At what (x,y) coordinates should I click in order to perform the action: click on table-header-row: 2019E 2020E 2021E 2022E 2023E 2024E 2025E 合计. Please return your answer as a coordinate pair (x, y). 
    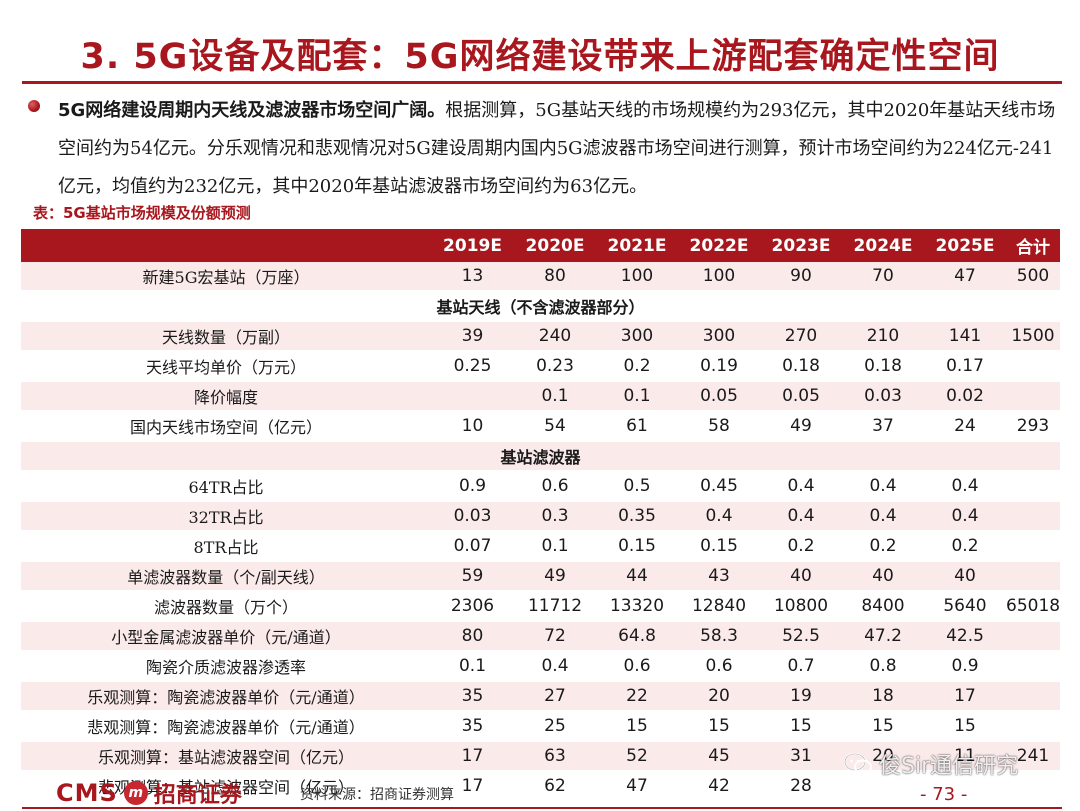
    Looking at the image, I should click on (540, 245).